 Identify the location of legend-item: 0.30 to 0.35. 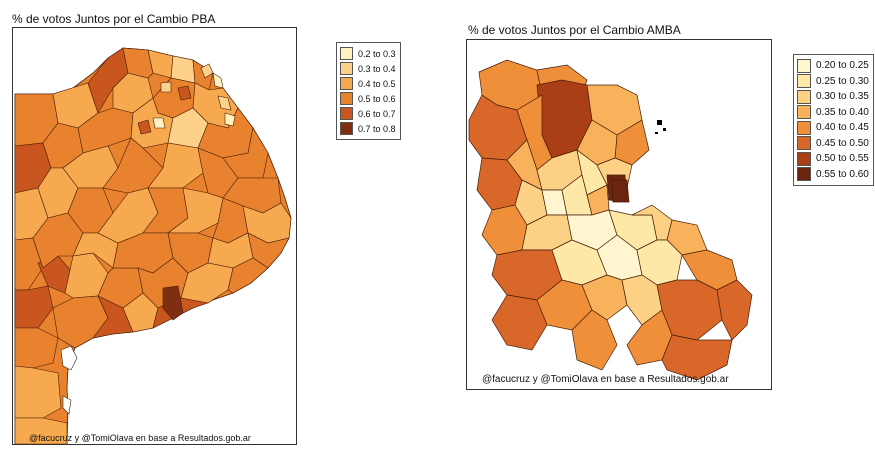
(833, 97).